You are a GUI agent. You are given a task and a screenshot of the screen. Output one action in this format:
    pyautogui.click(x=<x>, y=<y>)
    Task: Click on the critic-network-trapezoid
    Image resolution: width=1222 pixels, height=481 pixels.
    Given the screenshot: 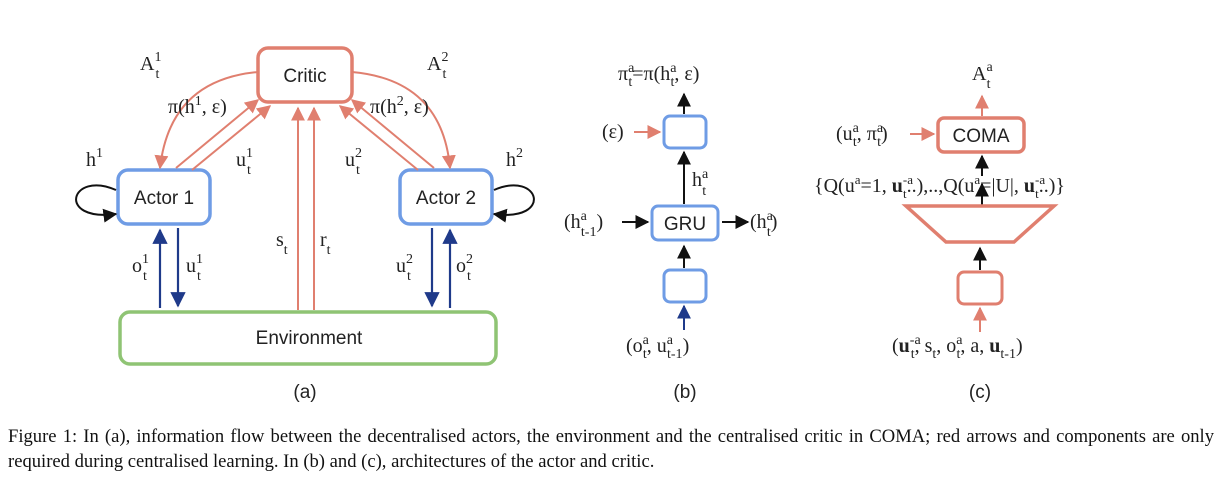 What is the action you would take?
    pyautogui.click(x=980, y=224)
    